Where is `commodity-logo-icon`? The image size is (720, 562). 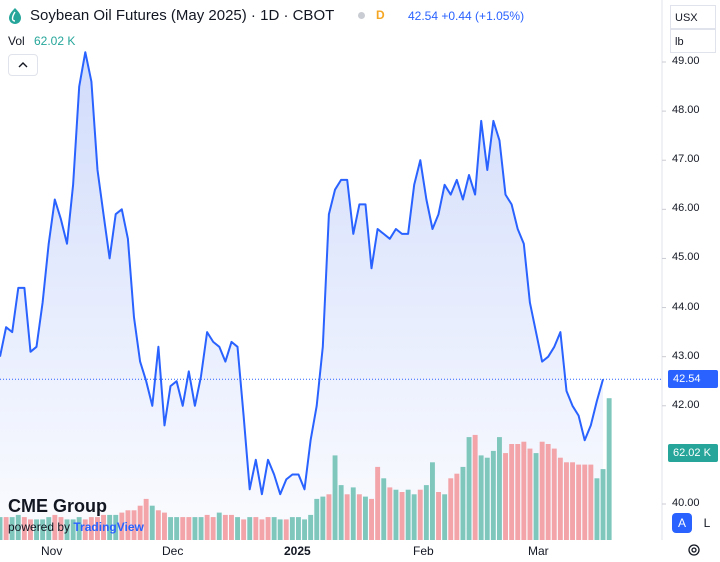 commodity-logo-icon is located at coordinates (15, 16).